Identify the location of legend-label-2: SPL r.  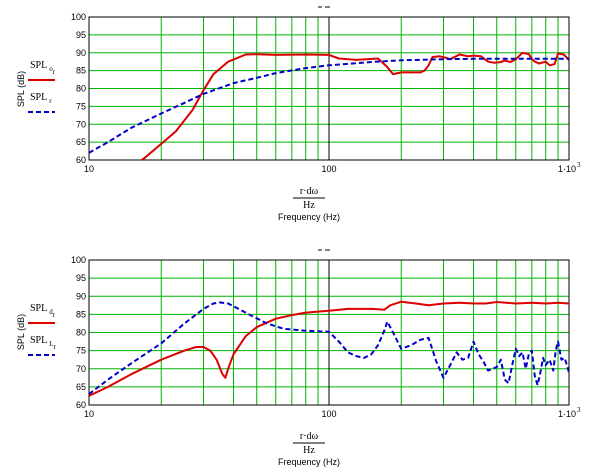
(41, 98).